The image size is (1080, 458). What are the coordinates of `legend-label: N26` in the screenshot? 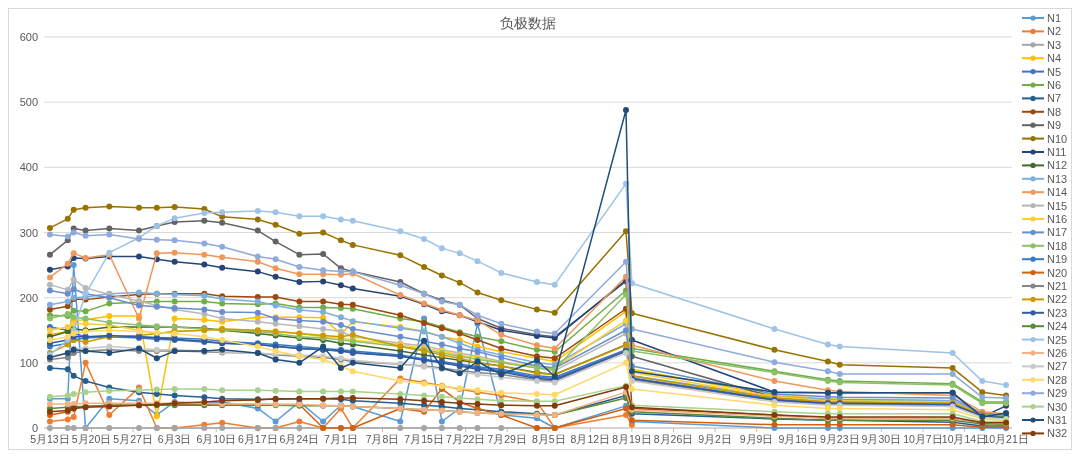 It's located at (1057, 353).